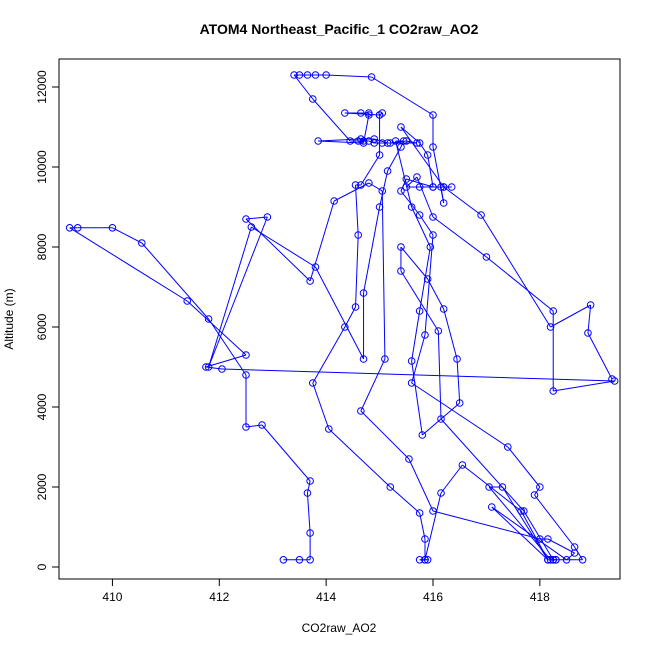 The width and height of the screenshot is (650, 650). What do you see at coordinates (326, 597) in the screenshot?
I see `x-tick-label: 414` at bounding box center [326, 597].